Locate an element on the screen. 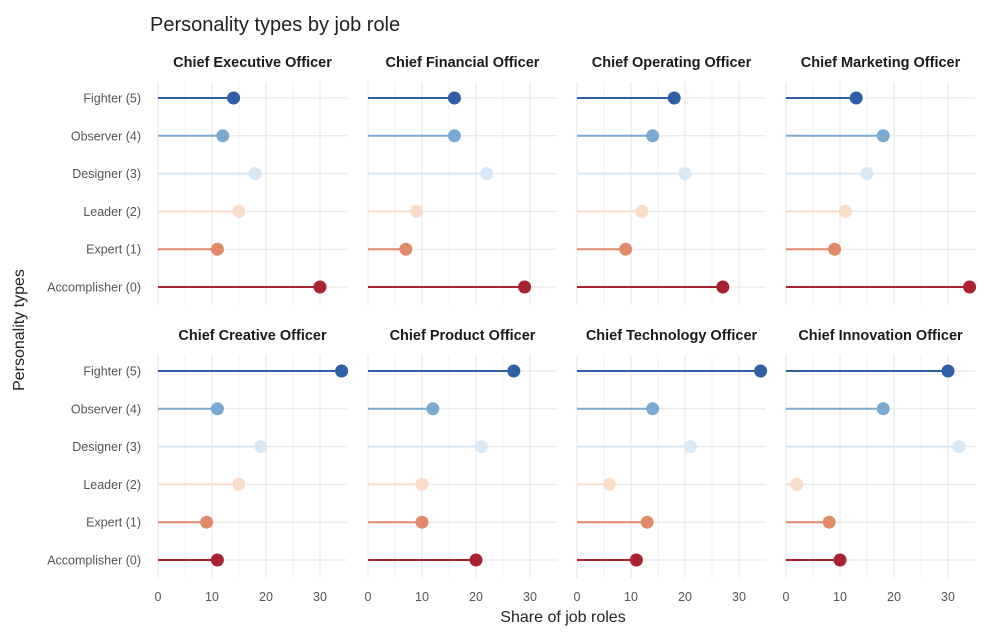 The image size is (996, 632). facet-panel: Chief Technology Officer 0 10 20 30 is located at coordinates (671, 466).